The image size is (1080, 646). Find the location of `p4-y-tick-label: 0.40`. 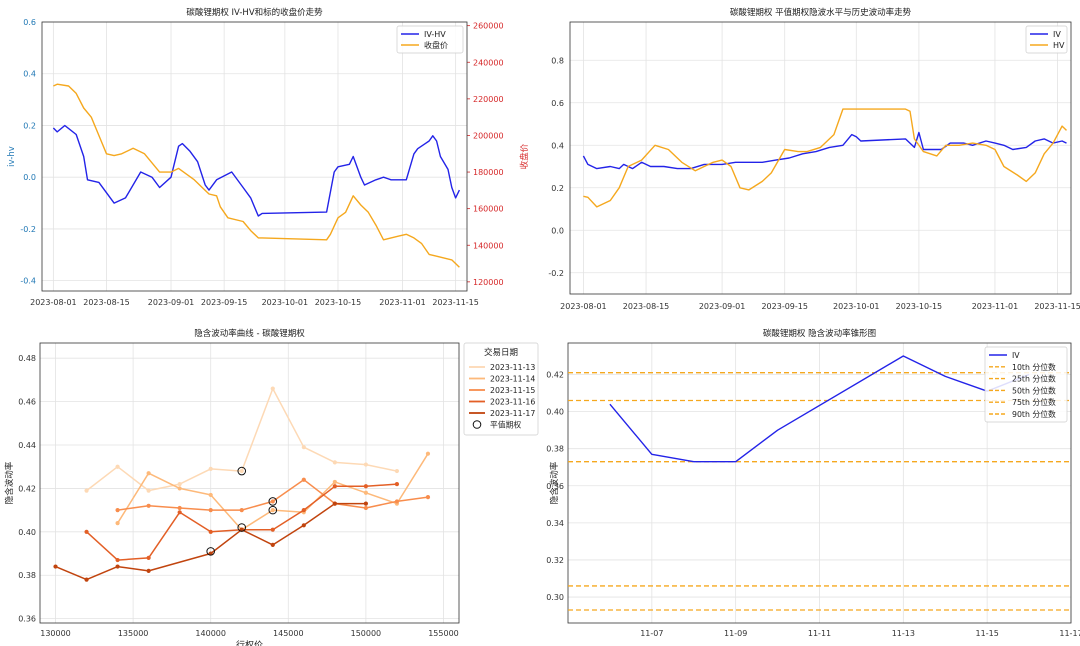

p4-y-tick-label: 0.40 is located at coordinates (555, 412).